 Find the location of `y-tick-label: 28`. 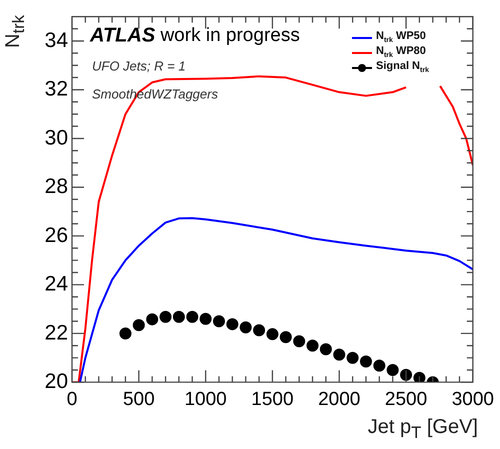

y-tick-label: 28 is located at coordinates (56, 186).